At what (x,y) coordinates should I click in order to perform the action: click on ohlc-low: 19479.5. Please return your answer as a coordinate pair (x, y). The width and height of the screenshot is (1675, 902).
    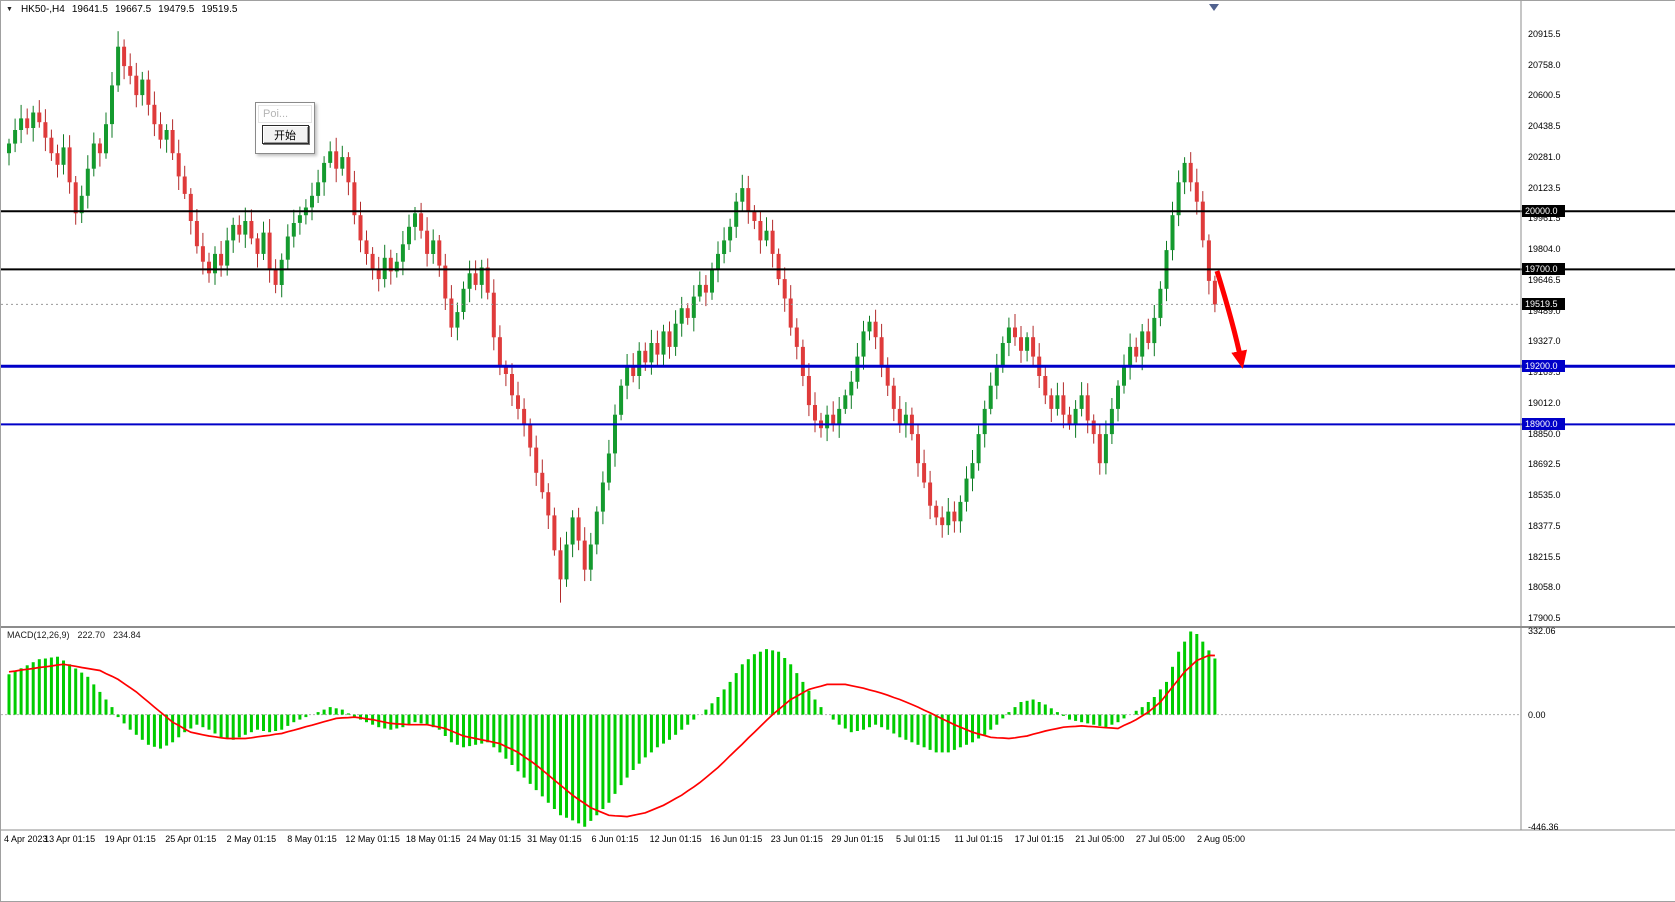
    Looking at the image, I should click on (176, 9).